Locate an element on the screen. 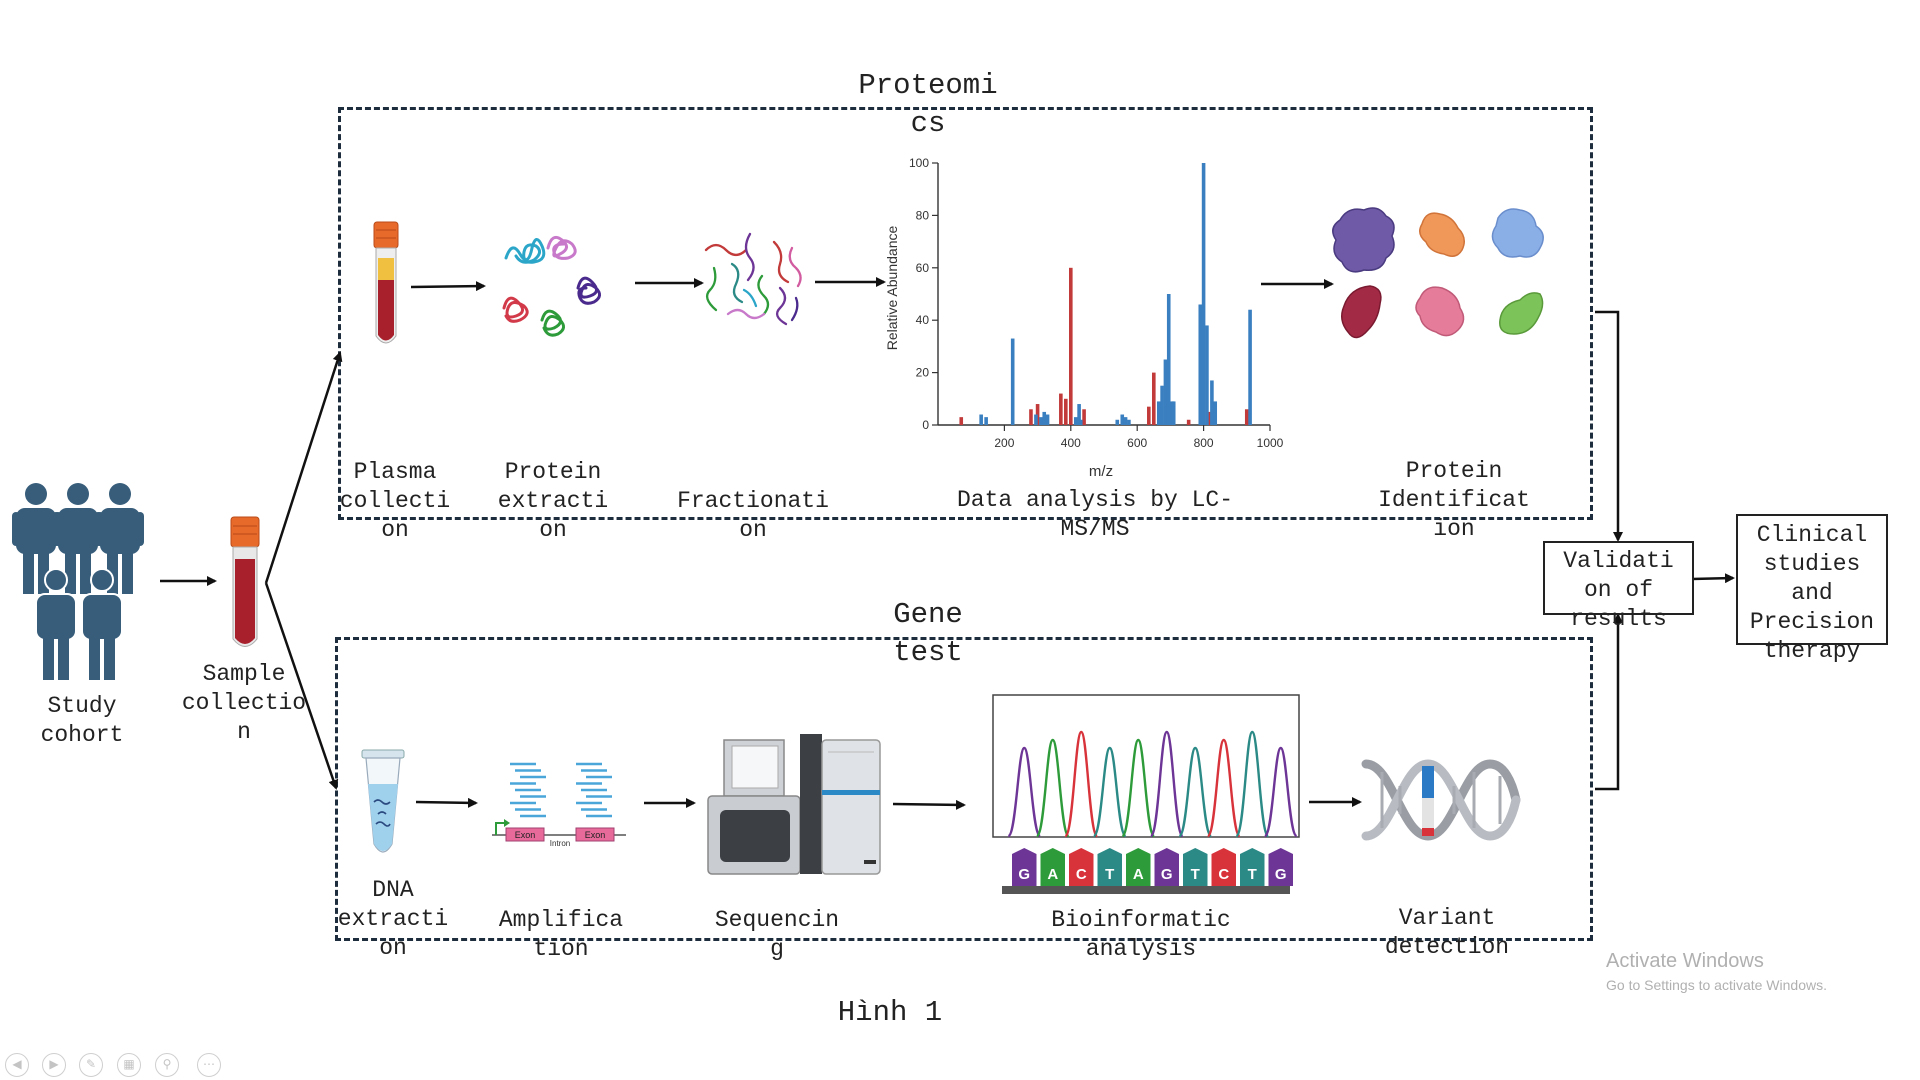 This screenshot has height=1080, width=1920. zoom-icon: ⚲ is located at coordinates (167, 1065).